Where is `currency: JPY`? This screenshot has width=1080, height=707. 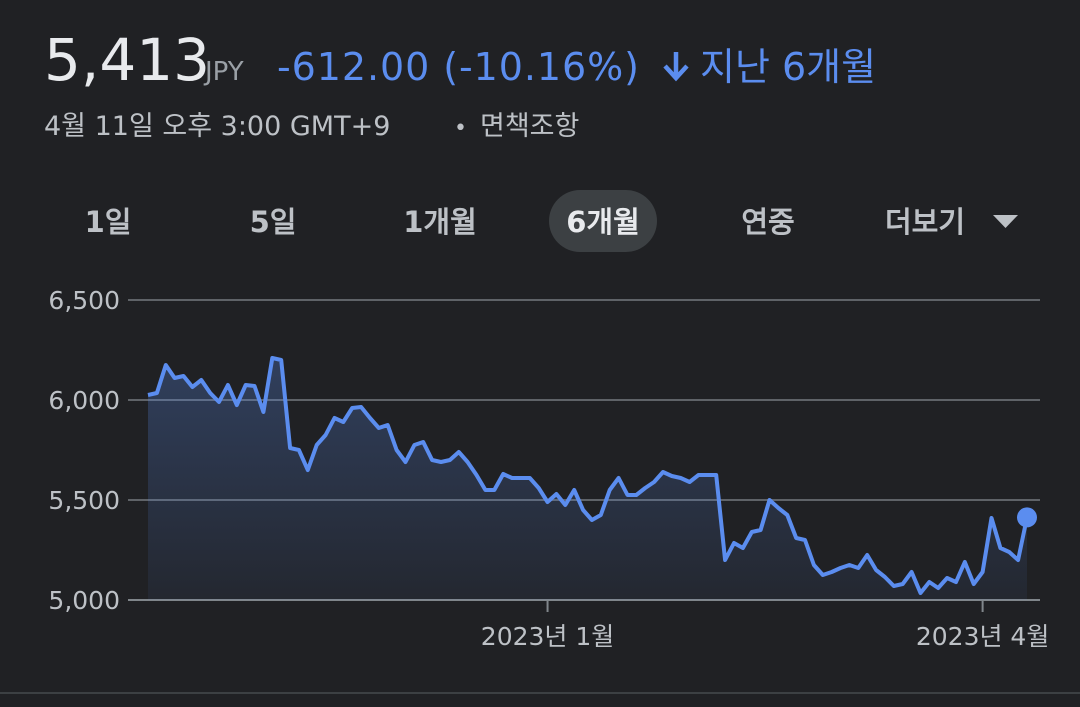
currency: JPY is located at coordinates (223, 72).